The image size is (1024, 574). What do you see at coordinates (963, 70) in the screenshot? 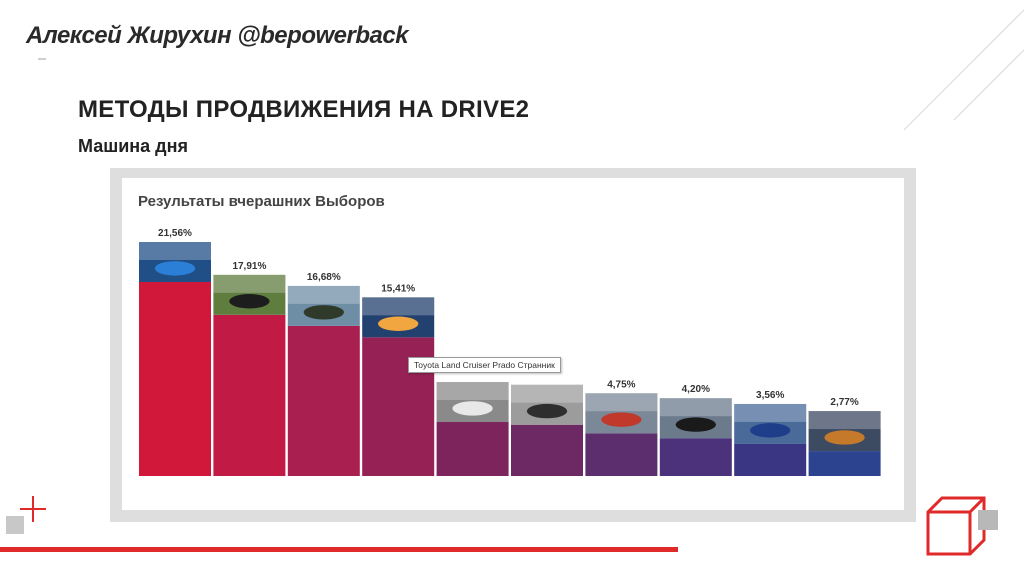
I see `decorative-lines` at bounding box center [963, 70].